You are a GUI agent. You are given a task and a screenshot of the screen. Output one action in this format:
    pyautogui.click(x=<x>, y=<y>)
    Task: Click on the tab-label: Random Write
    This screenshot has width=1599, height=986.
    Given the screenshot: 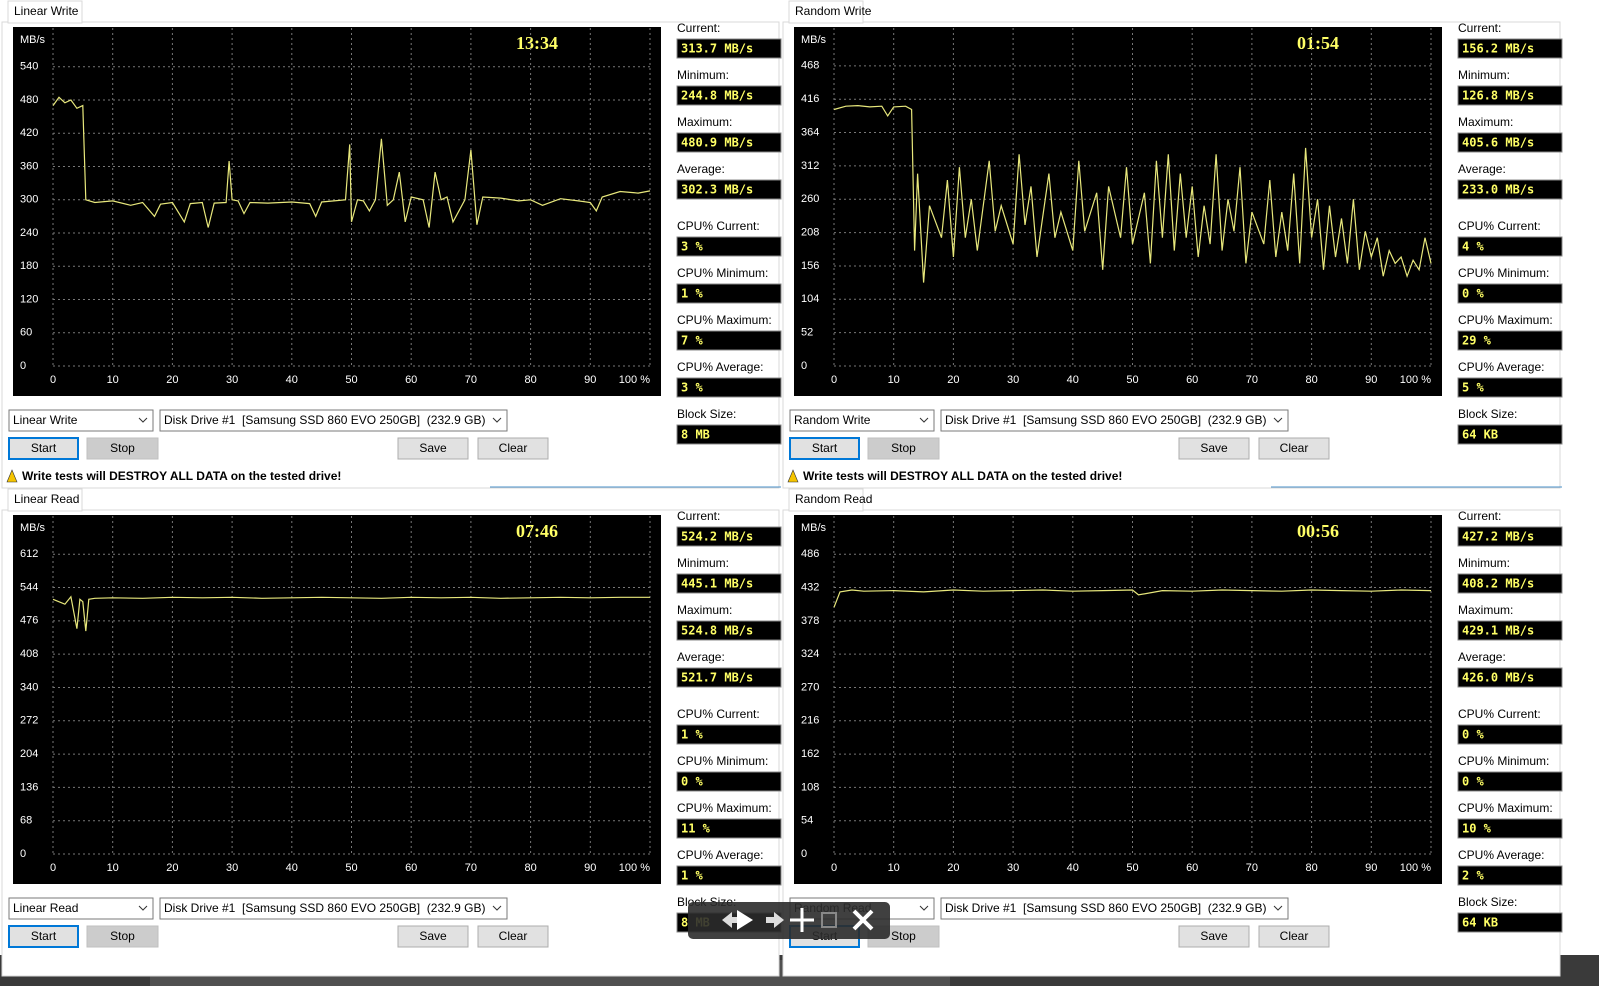 What is the action you would take?
    pyautogui.click(x=833, y=11)
    